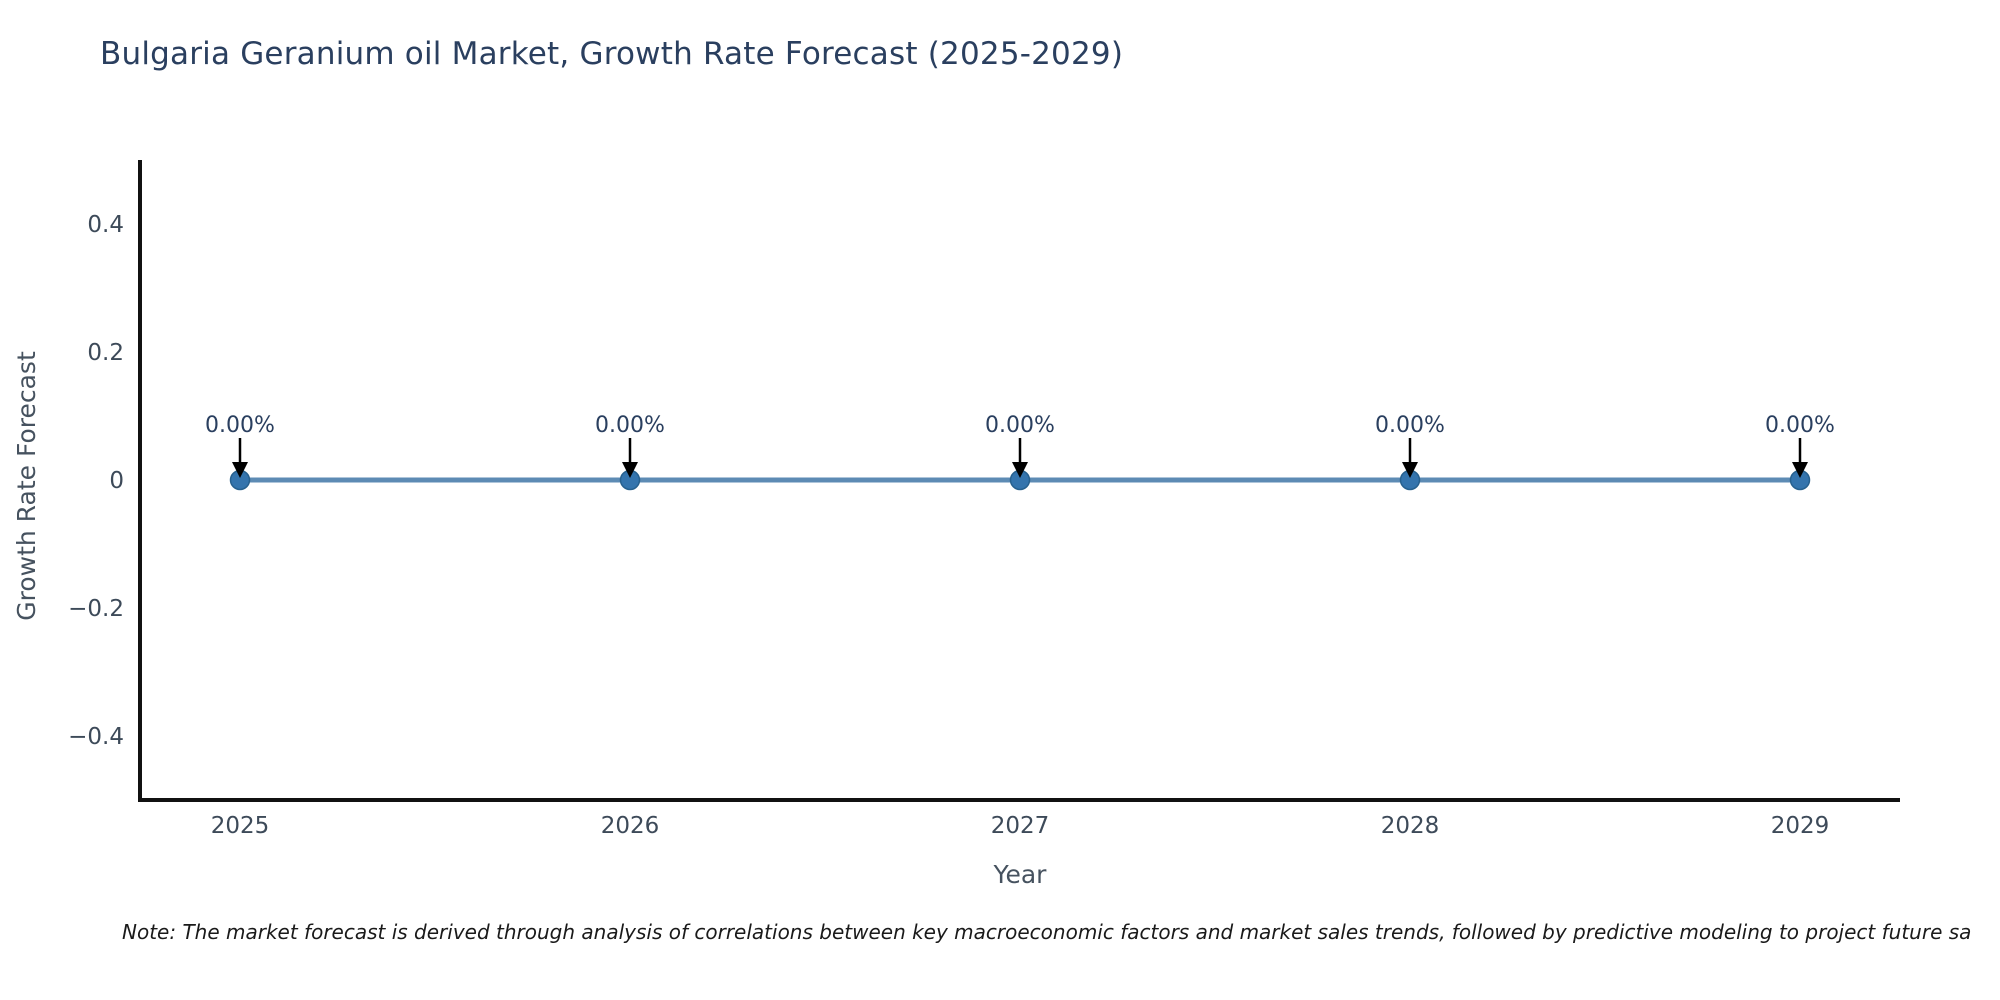 The height and width of the screenshot is (1000, 2000). I want to click on y-tick-label: 0.4, so click(105, 225).